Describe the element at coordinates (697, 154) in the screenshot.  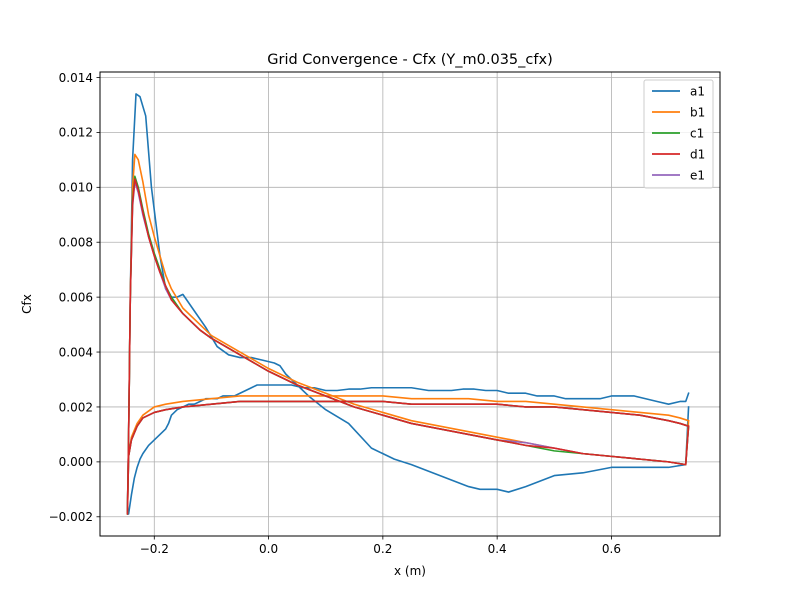
I see `legend-label-d1: d1` at that location.